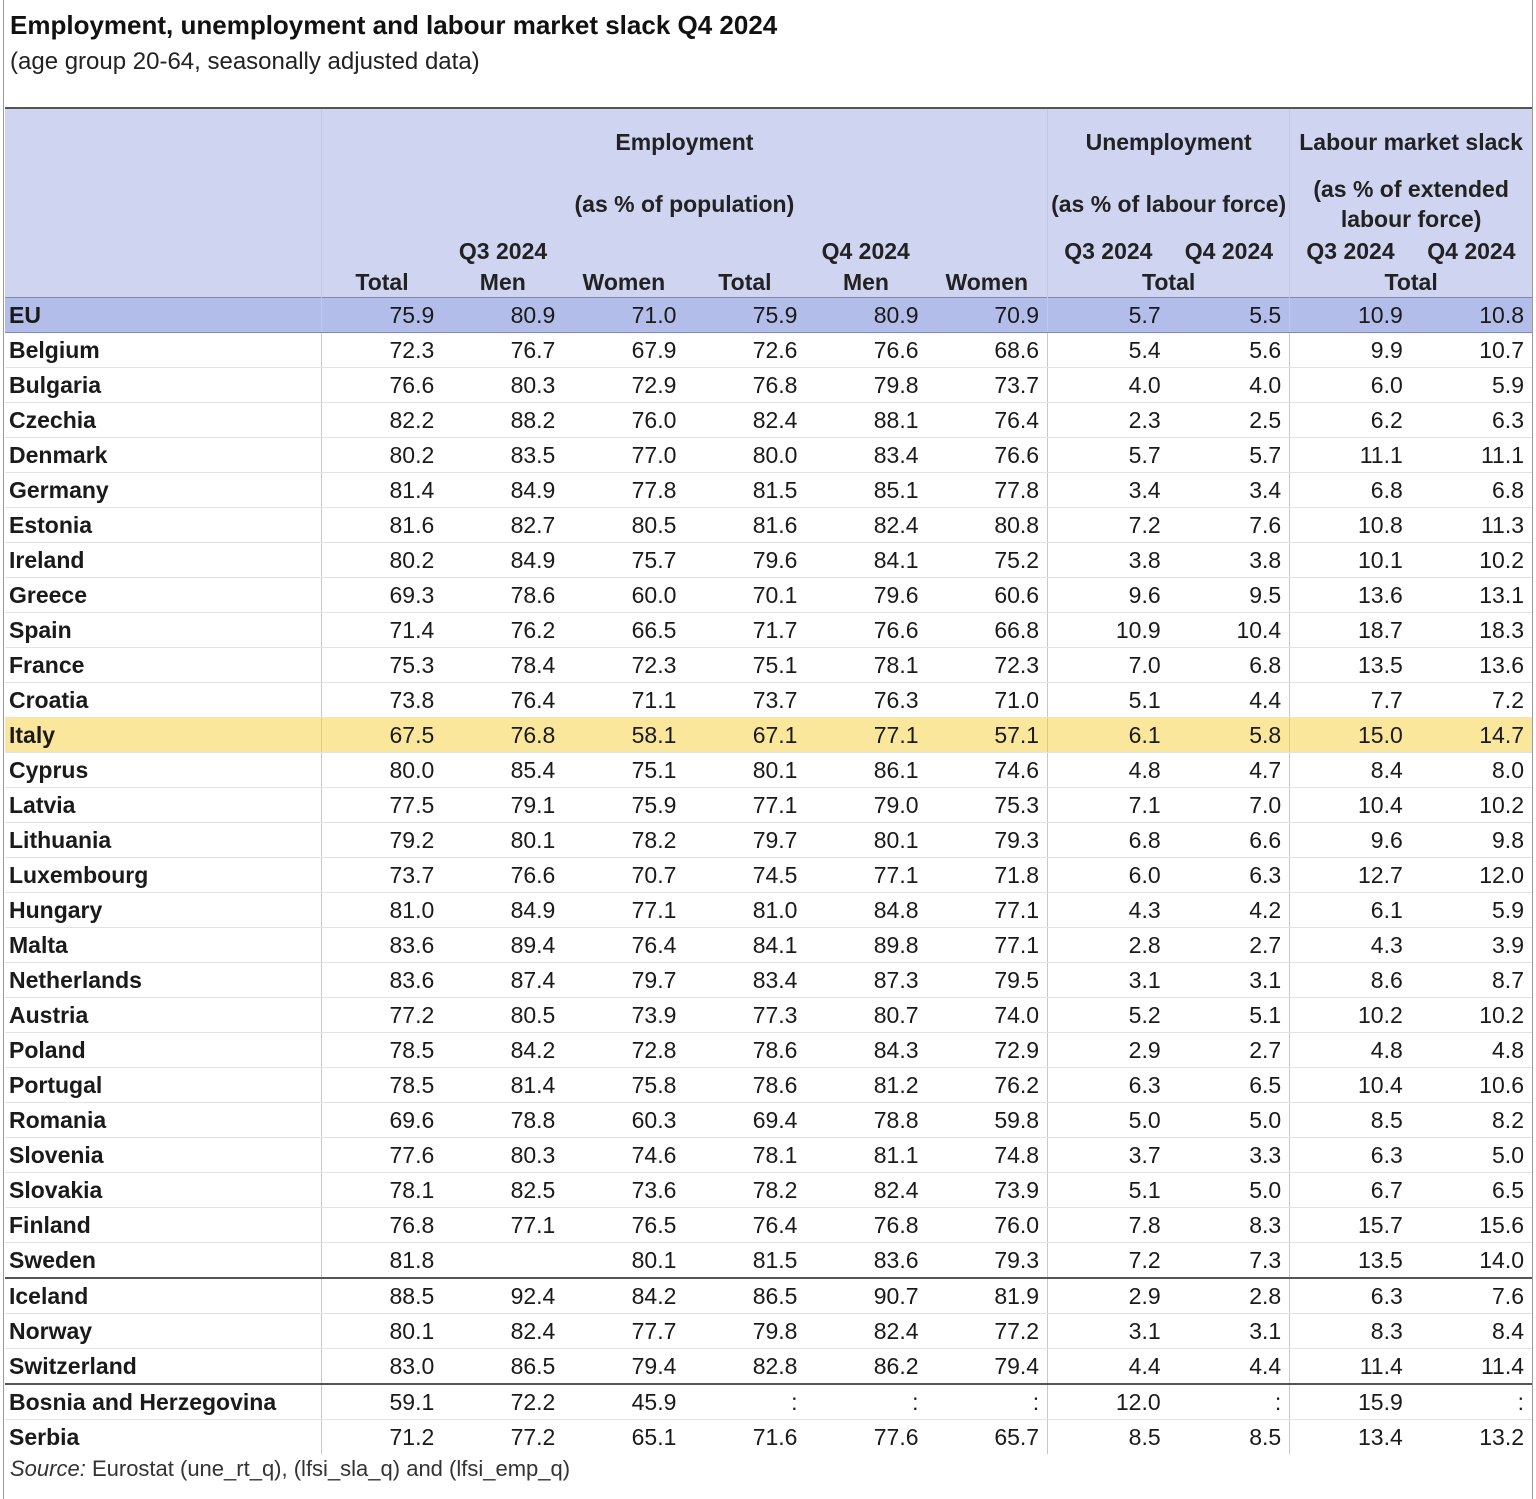 This screenshot has height=1499, width=1536. I want to click on value-cell: 59.1, so click(382, 1401).